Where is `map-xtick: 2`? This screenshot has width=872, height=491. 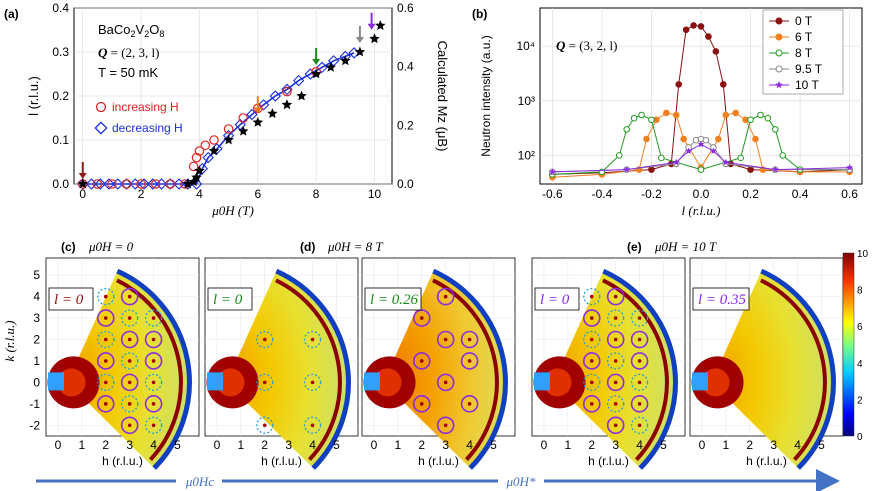 map-xtick: 2 is located at coordinates (749, 445).